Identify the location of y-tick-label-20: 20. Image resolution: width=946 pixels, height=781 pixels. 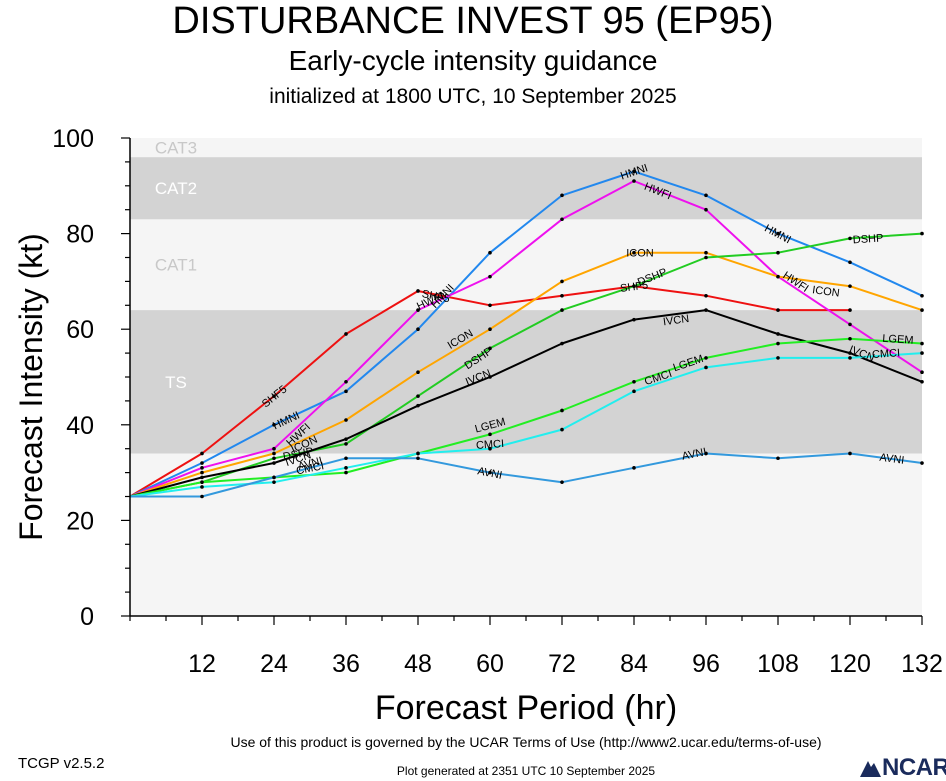
(80, 521).